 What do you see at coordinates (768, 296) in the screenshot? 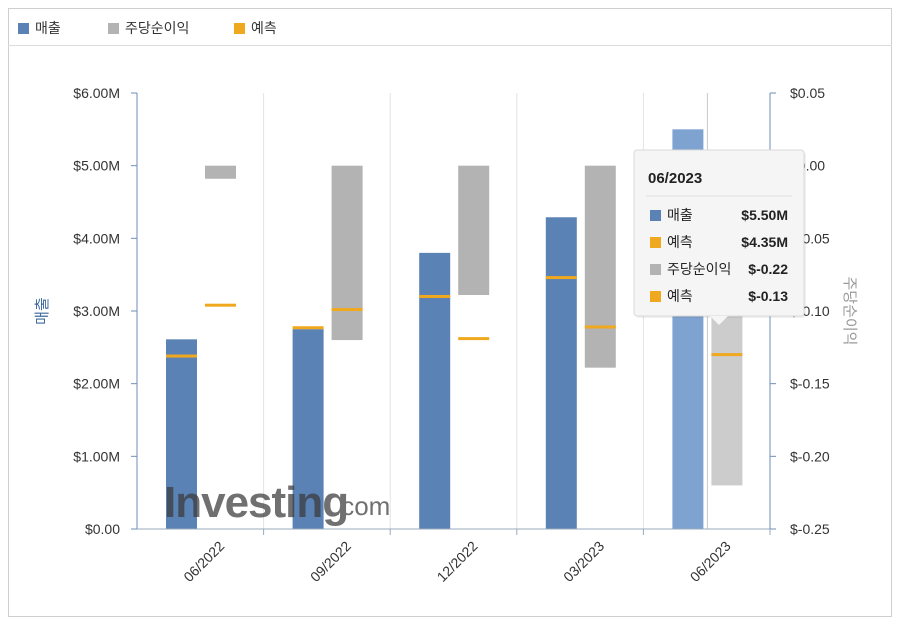
I see `tooltip-row-value: $-0.13` at bounding box center [768, 296].